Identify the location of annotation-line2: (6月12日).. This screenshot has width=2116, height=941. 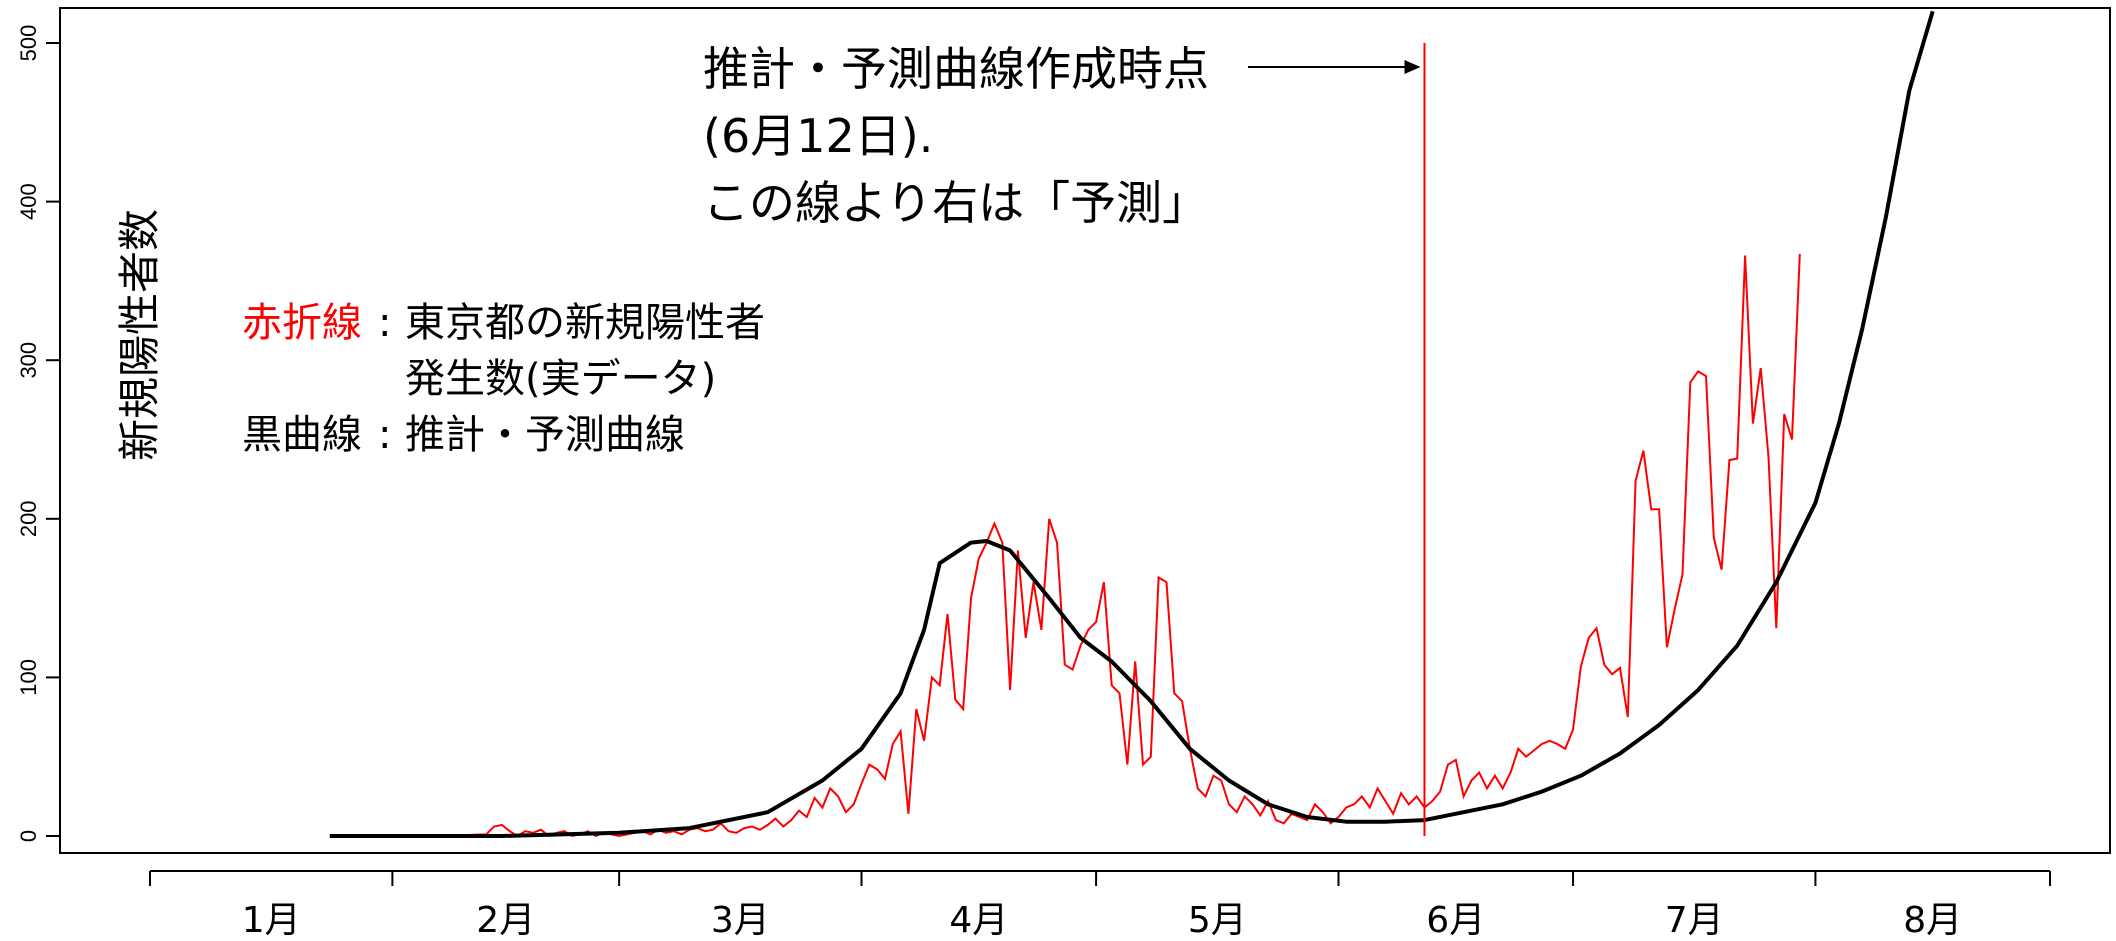
(818, 136).